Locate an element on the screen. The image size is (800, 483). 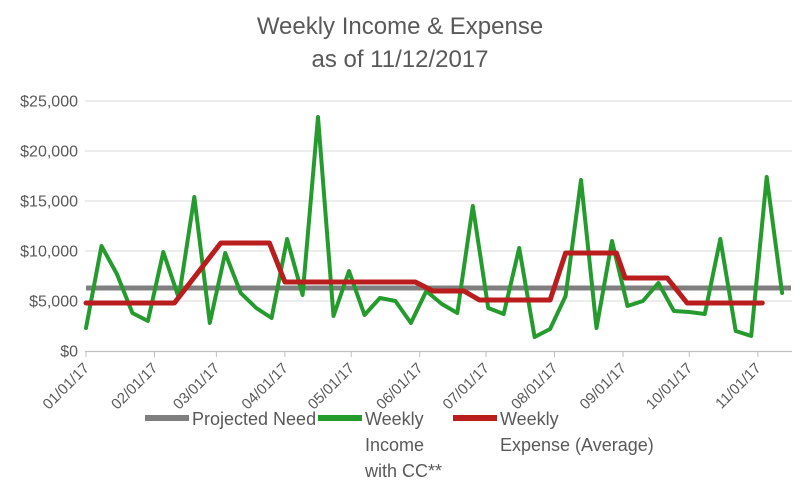
y-axis-label: $15,000 is located at coordinates (49, 202).